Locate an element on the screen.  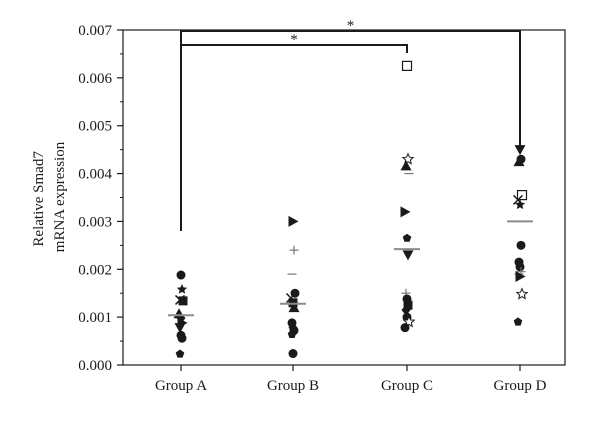
x-category-labels: Group A Group B Group C Group D is located at coordinates (351, 379).